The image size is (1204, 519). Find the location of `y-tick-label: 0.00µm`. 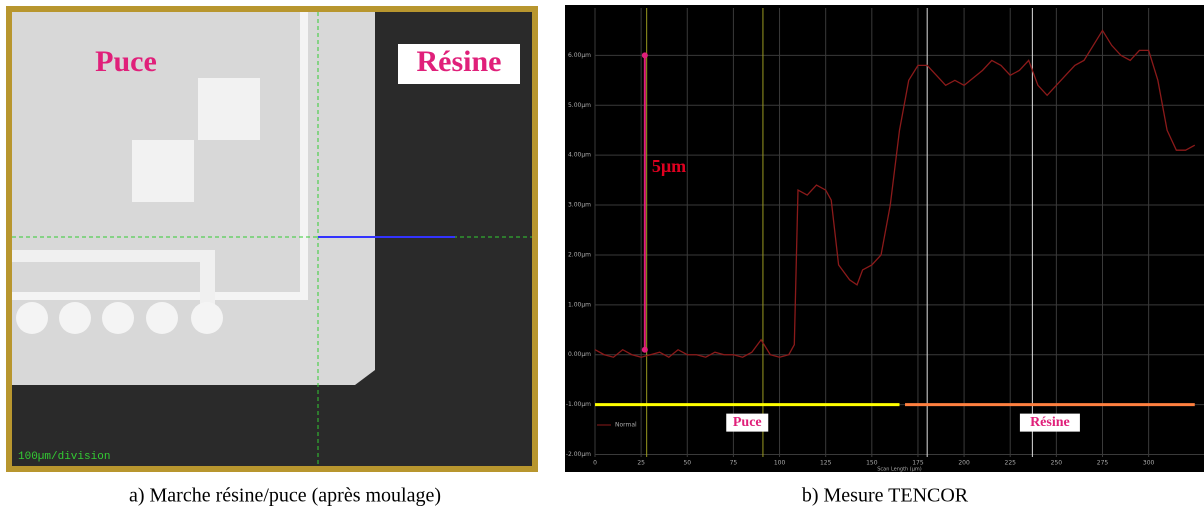

y-tick-label: 0.00µm is located at coordinates (579, 354).